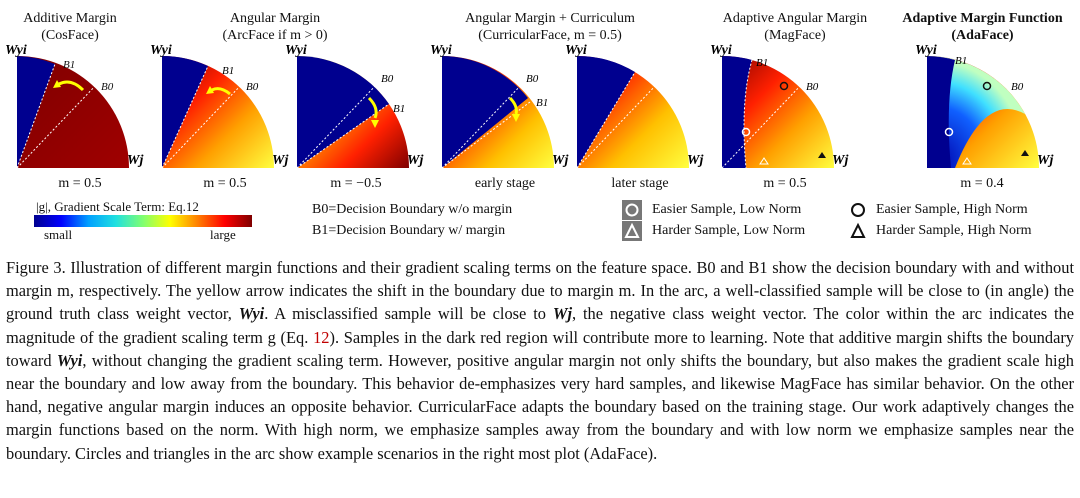  Describe the element at coordinates (795, 27) in the screenshot. I see `panel-title-magface: Adaptive Angular Margin (MagFace)` at that location.